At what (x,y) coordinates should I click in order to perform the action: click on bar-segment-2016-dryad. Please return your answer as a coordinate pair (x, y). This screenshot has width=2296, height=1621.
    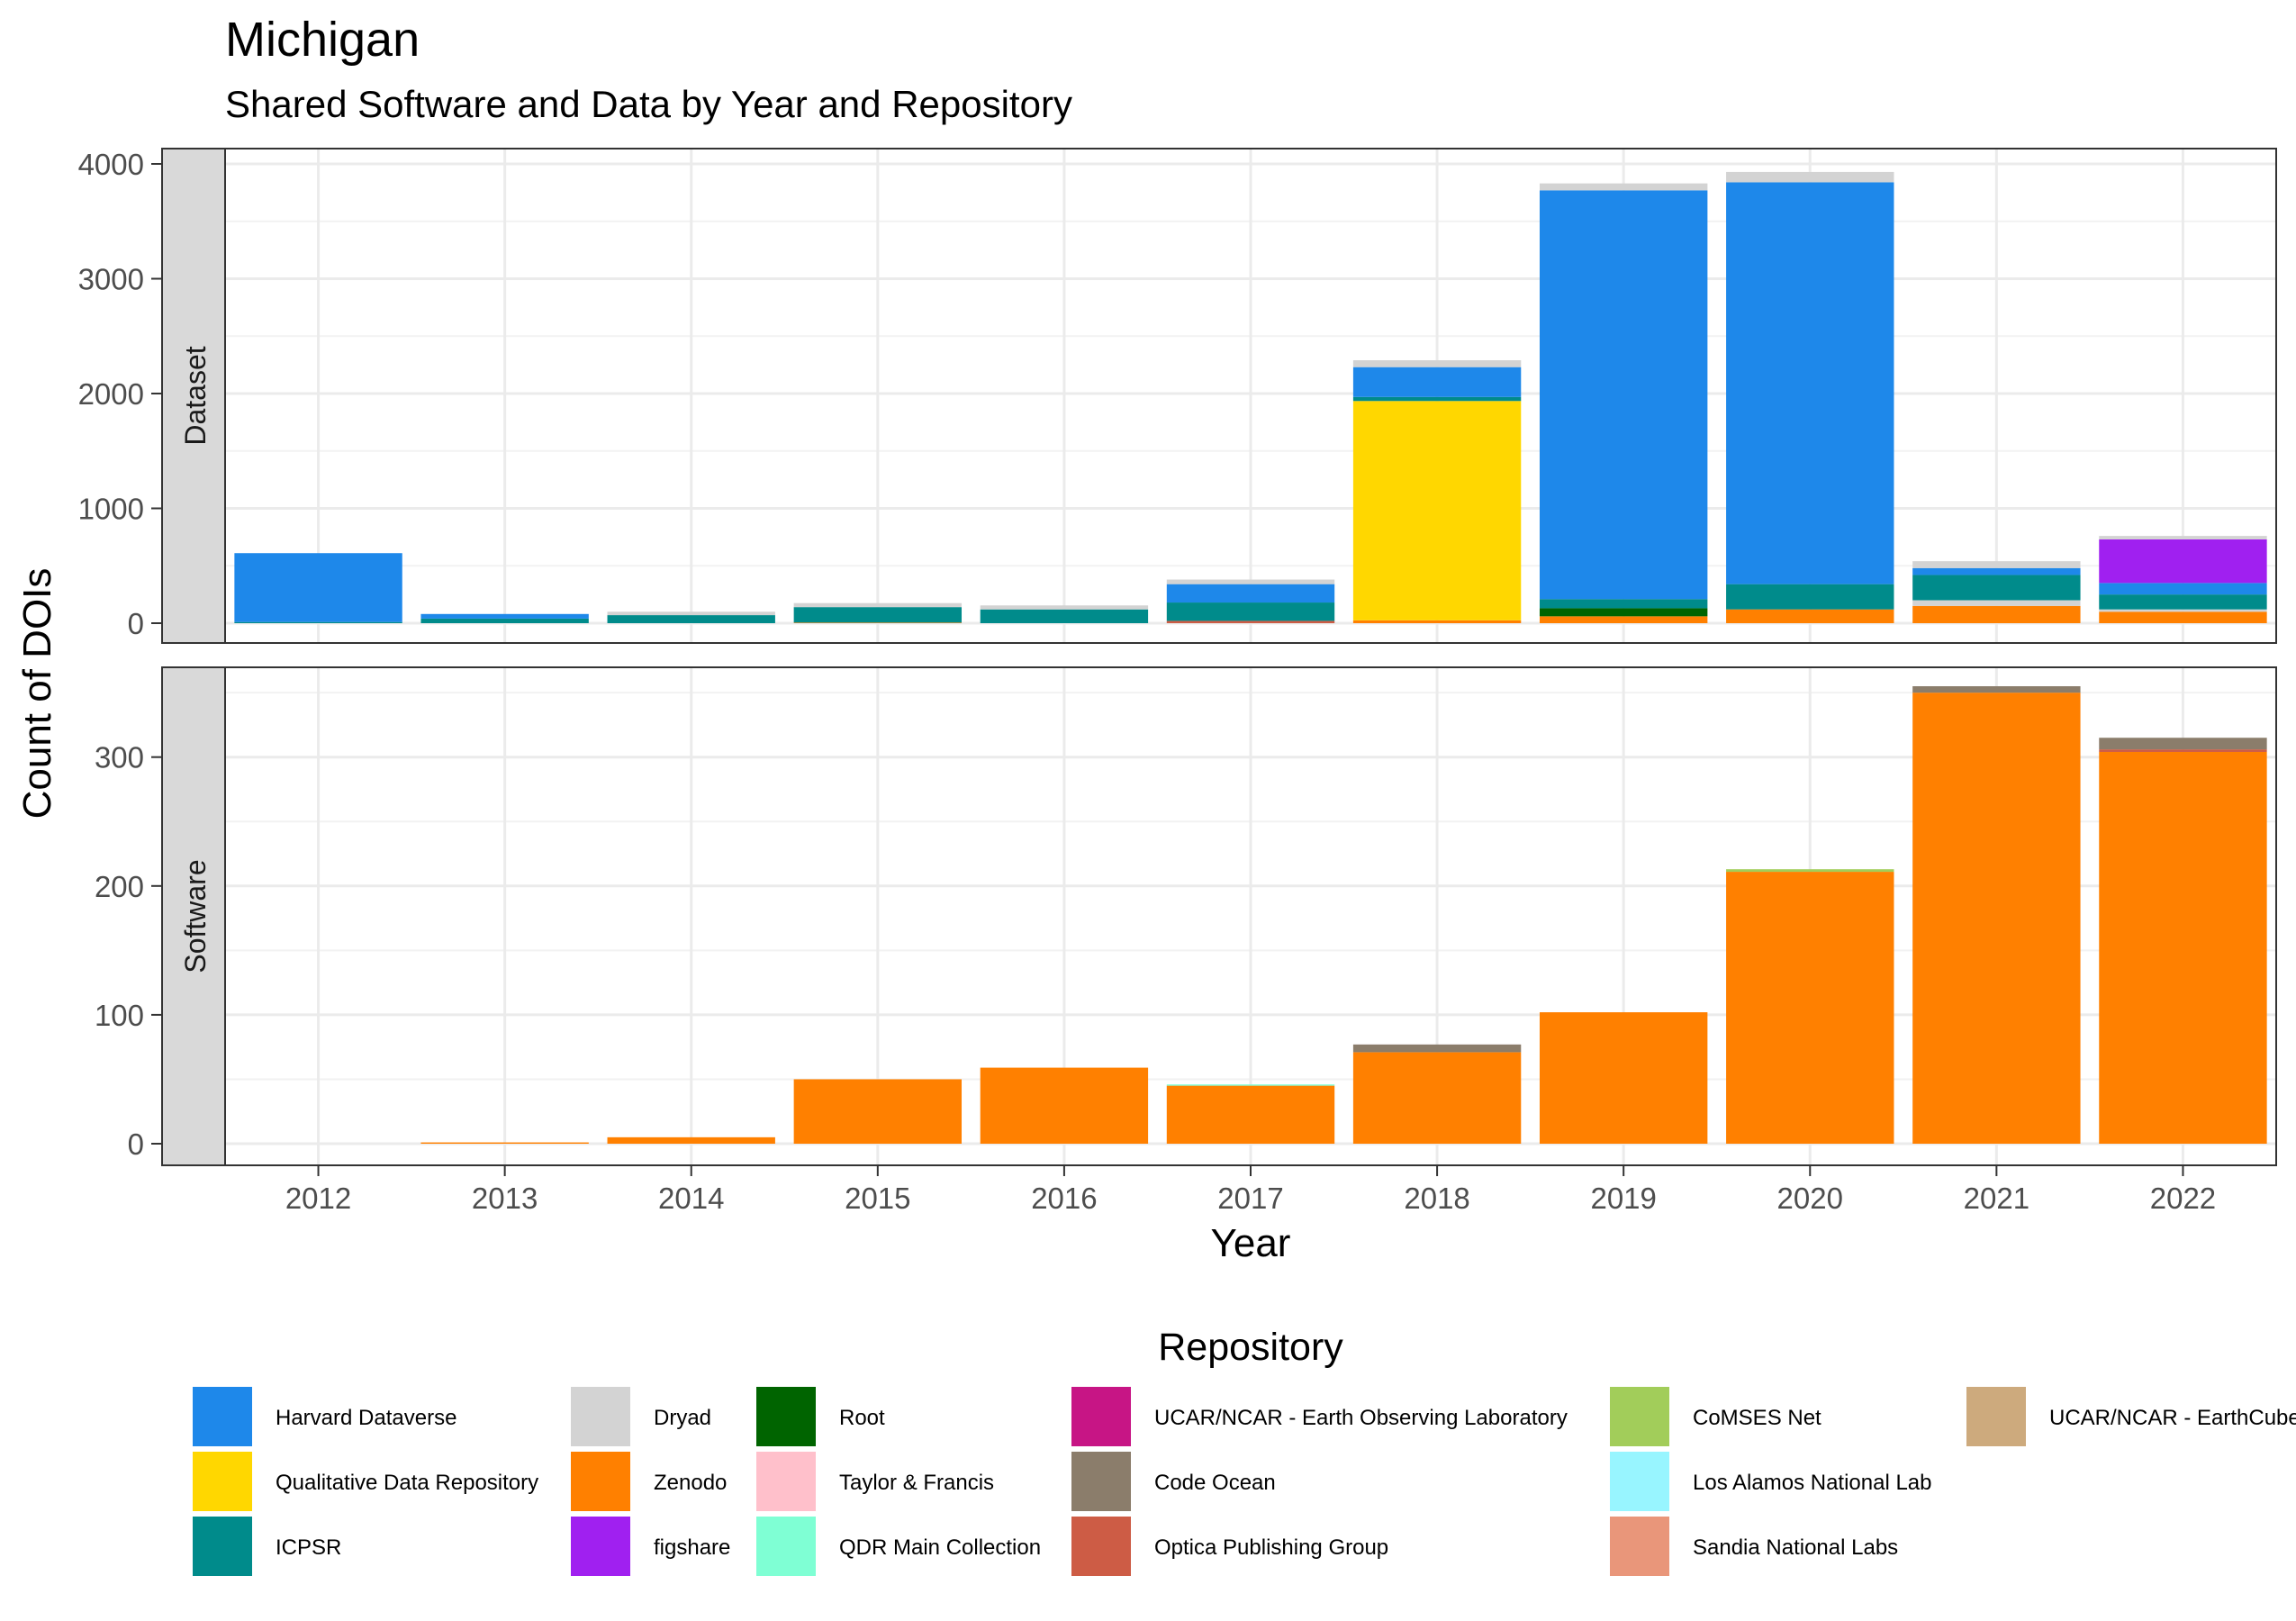
    Looking at the image, I should click on (1064, 607).